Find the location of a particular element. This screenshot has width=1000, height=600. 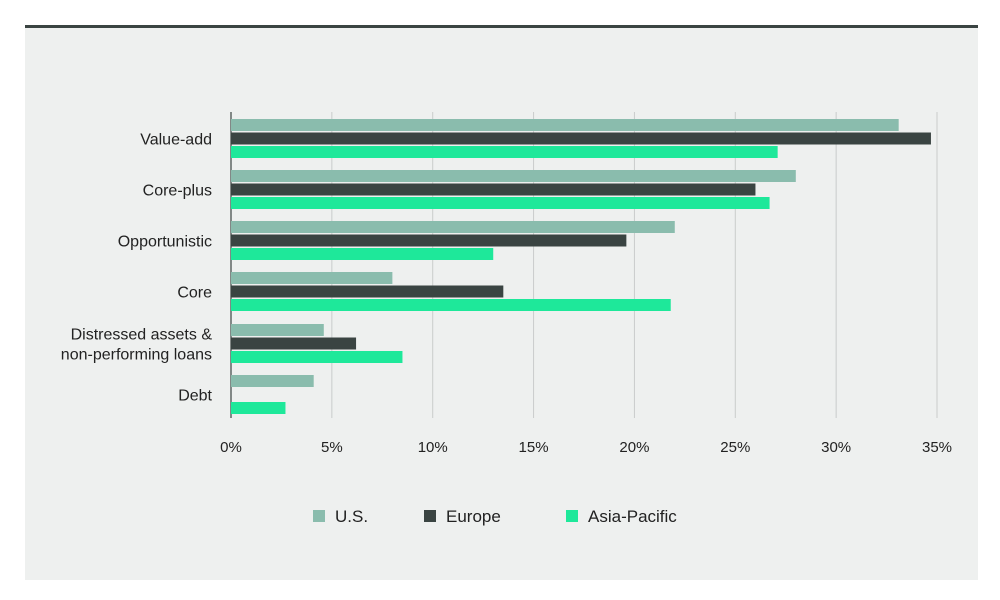

category-label: Value-add is located at coordinates (176, 140).